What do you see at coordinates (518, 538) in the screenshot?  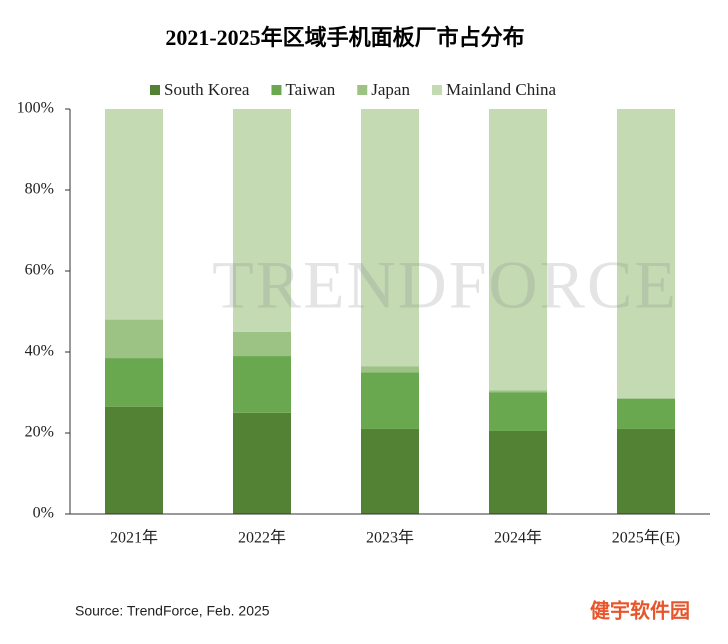 I see `x-tick-label: 2024年` at bounding box center [518, 538].